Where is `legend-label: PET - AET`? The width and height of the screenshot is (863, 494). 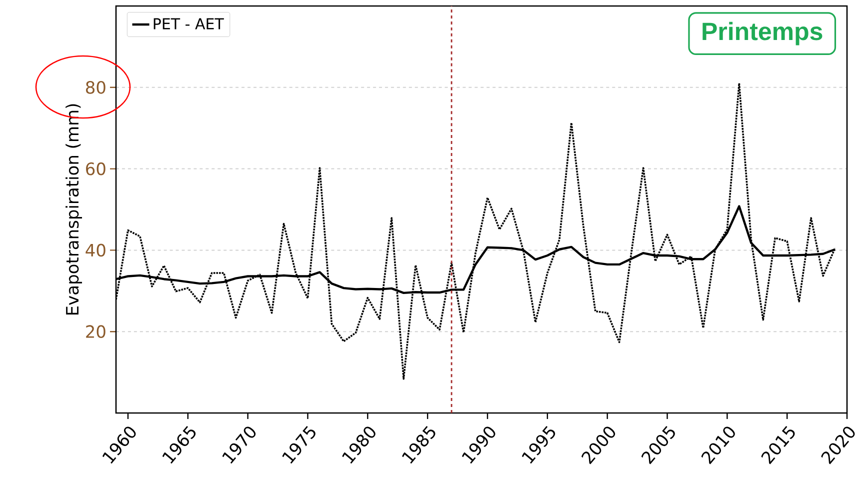
legend-label: PET - AET is located at coordinates (189, 24).